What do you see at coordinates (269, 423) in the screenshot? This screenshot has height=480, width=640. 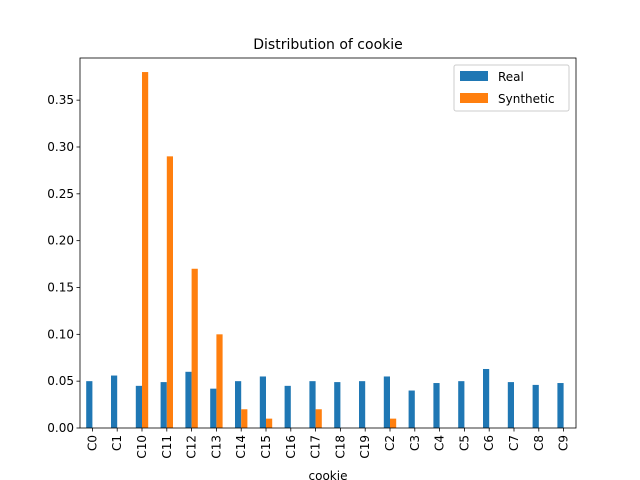 I see `bar-synthetic-c15` at bounding box center [269, 423].